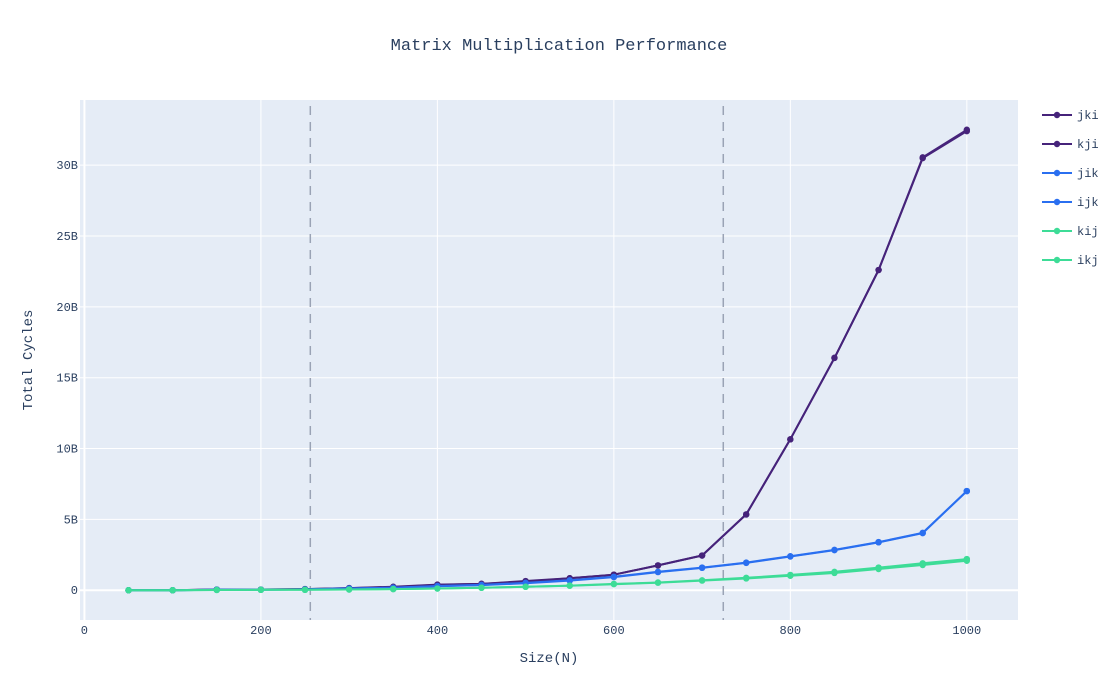  I want to click on y-tick-label: 0, so click(74, 591).